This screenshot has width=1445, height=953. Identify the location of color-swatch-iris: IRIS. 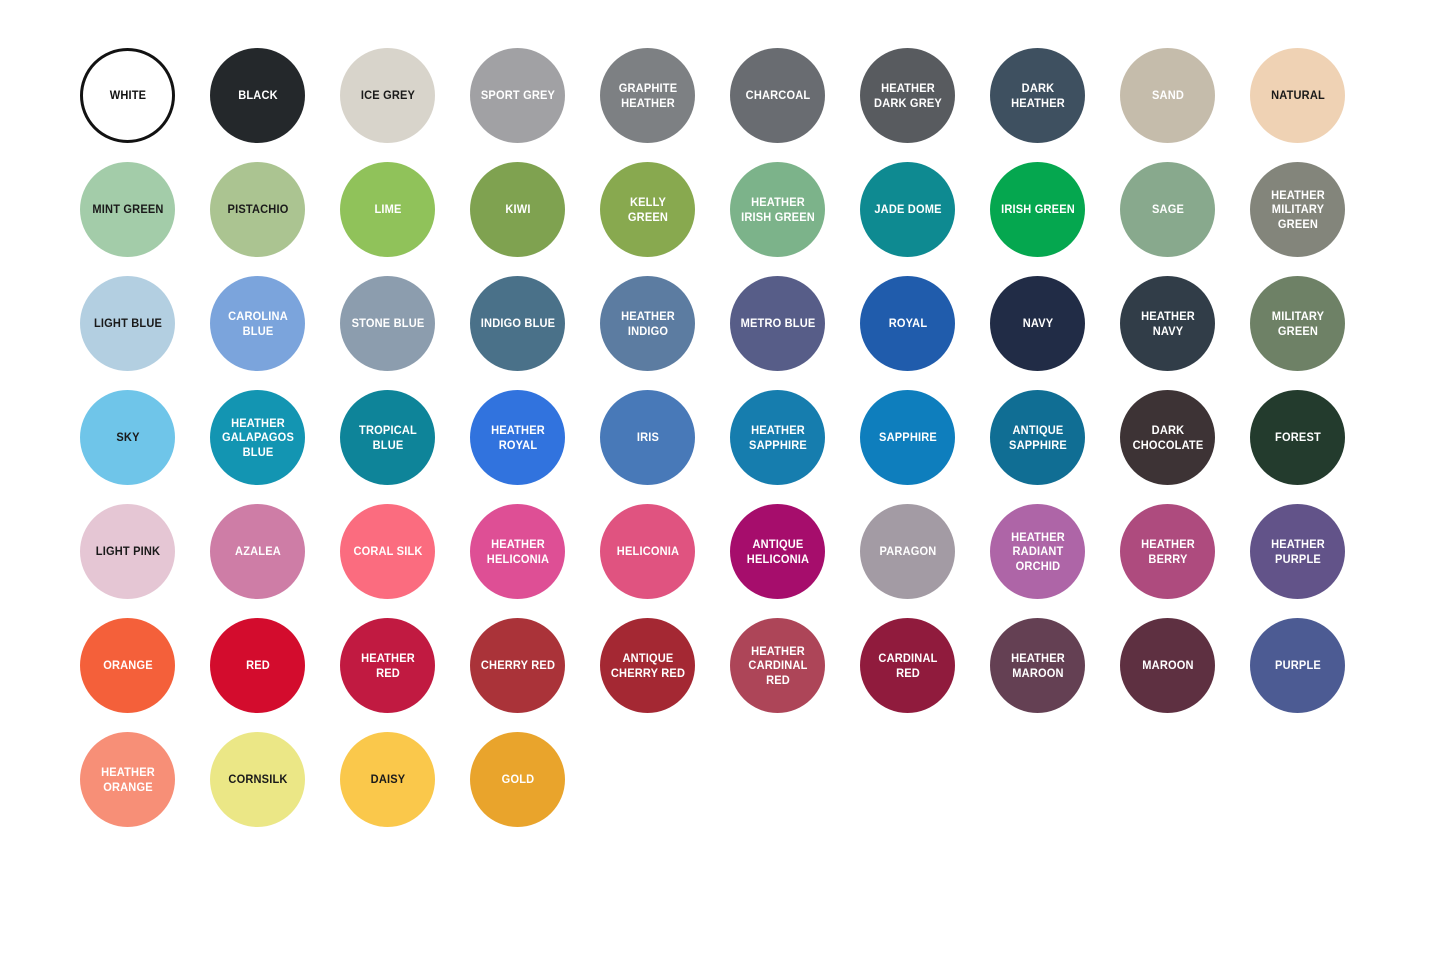
(647, 437).